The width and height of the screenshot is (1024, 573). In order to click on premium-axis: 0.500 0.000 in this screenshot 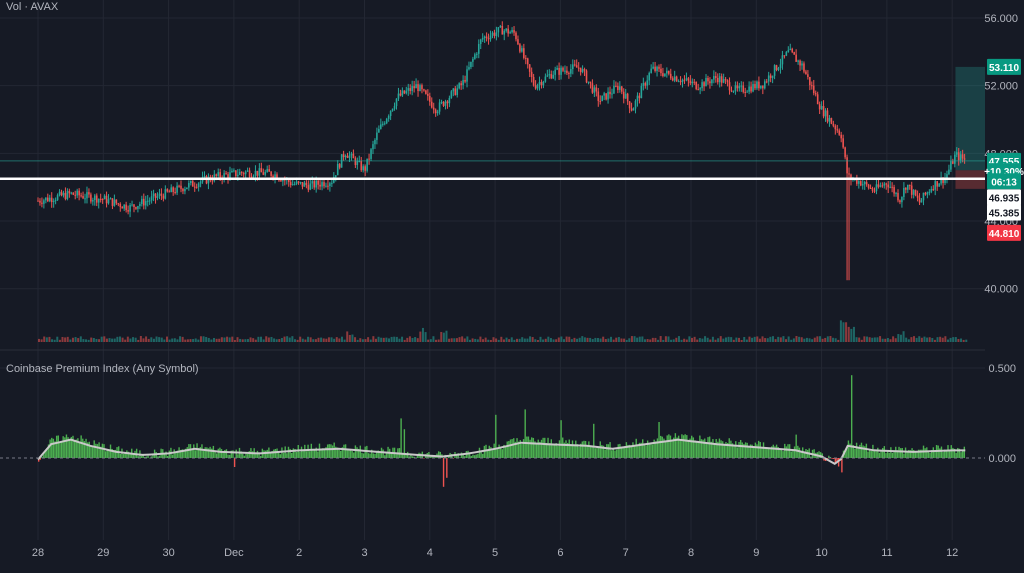, I will do `click(1002, 414)`.